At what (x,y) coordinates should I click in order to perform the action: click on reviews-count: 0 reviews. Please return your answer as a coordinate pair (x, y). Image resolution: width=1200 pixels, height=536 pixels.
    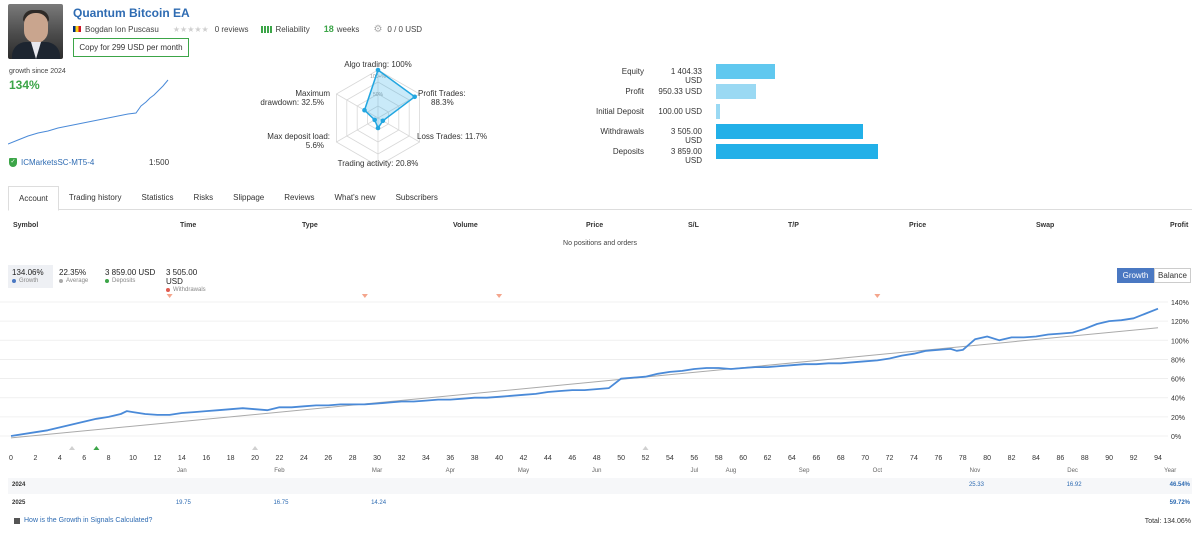
    Looking at the image, I should click on (231, 29).